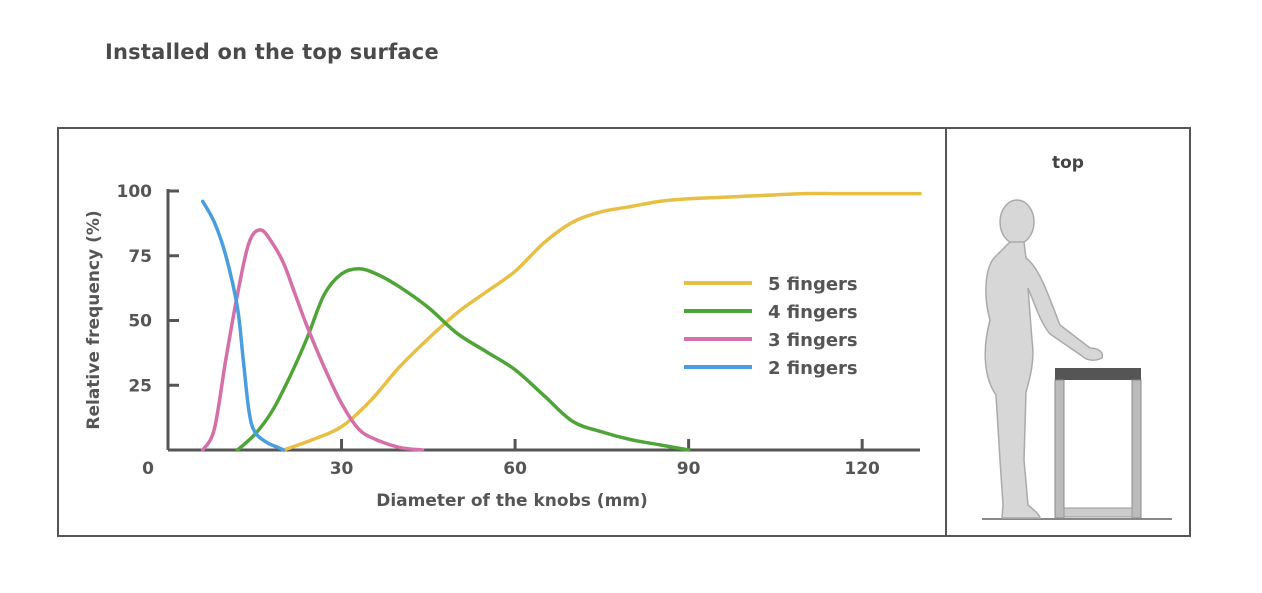 This screenshot has height=593, width=1262. I want to click on legend-label-3-fingers: 3 fingers, so click(813, 340).